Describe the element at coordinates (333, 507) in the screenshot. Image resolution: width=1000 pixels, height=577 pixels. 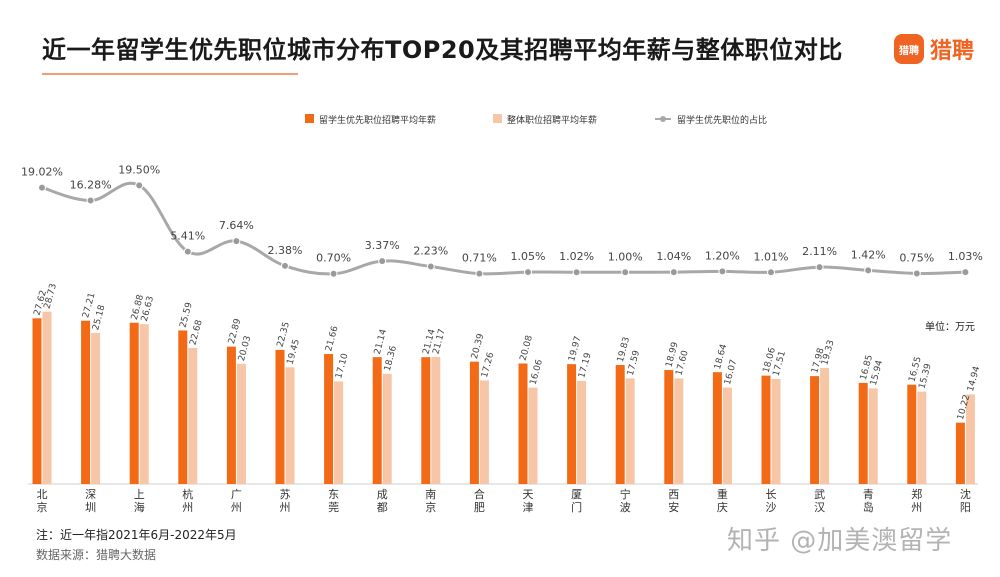
I see `x-tick-label: 莞` at that location.